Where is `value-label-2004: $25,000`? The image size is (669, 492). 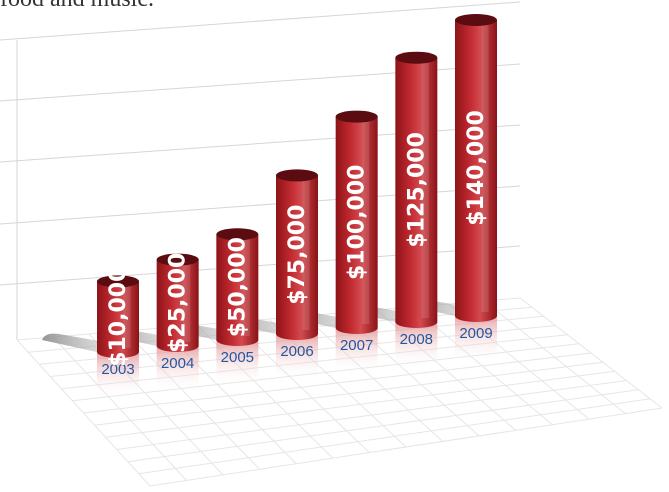 value-label-2004: $25,000 is located at coordinates (178, 303).